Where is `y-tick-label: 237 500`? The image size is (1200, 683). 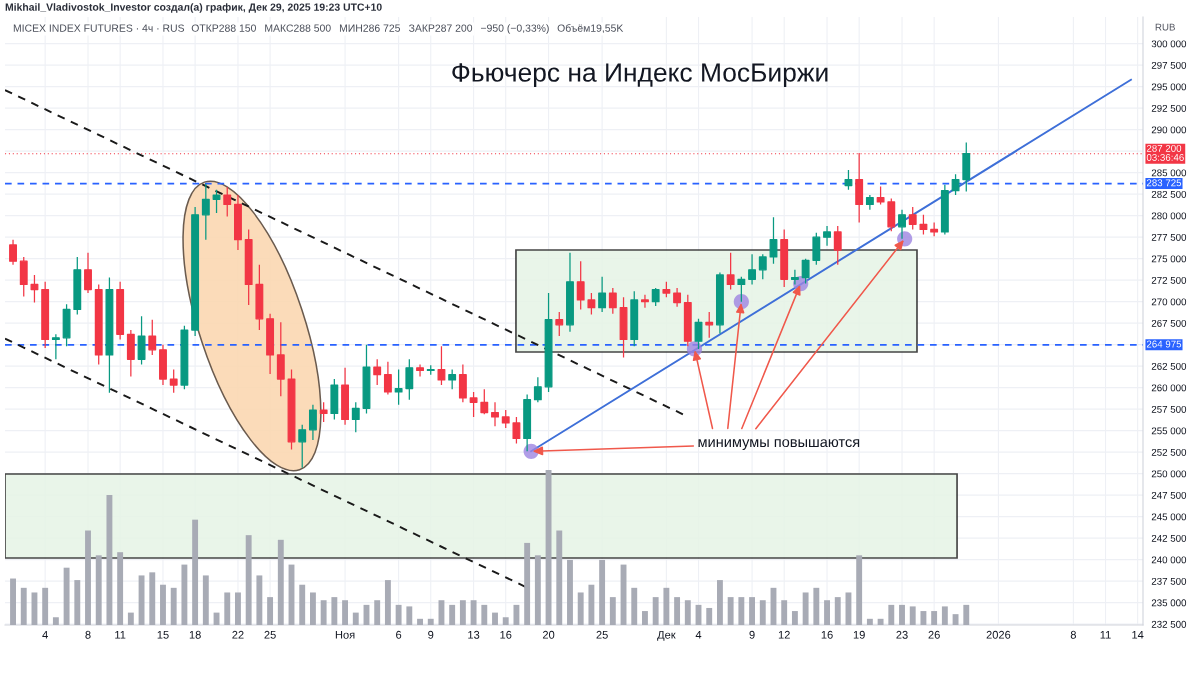 y-tick-label: 237 500 is located at coordinates (1169, 581).